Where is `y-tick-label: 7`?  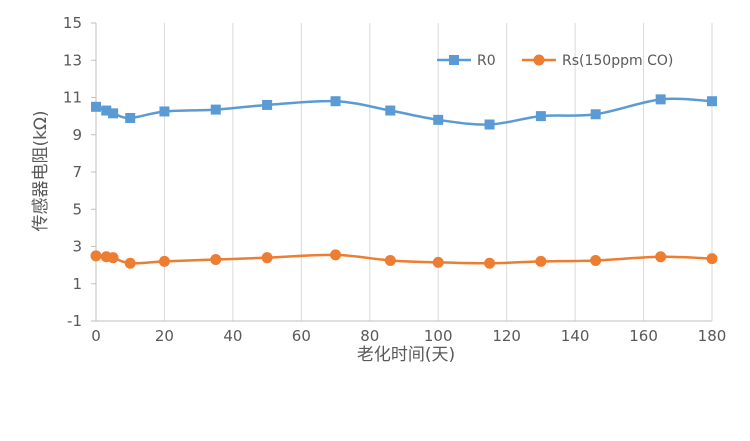
y-tick-label: 7 is located at coordinates (77, 172).